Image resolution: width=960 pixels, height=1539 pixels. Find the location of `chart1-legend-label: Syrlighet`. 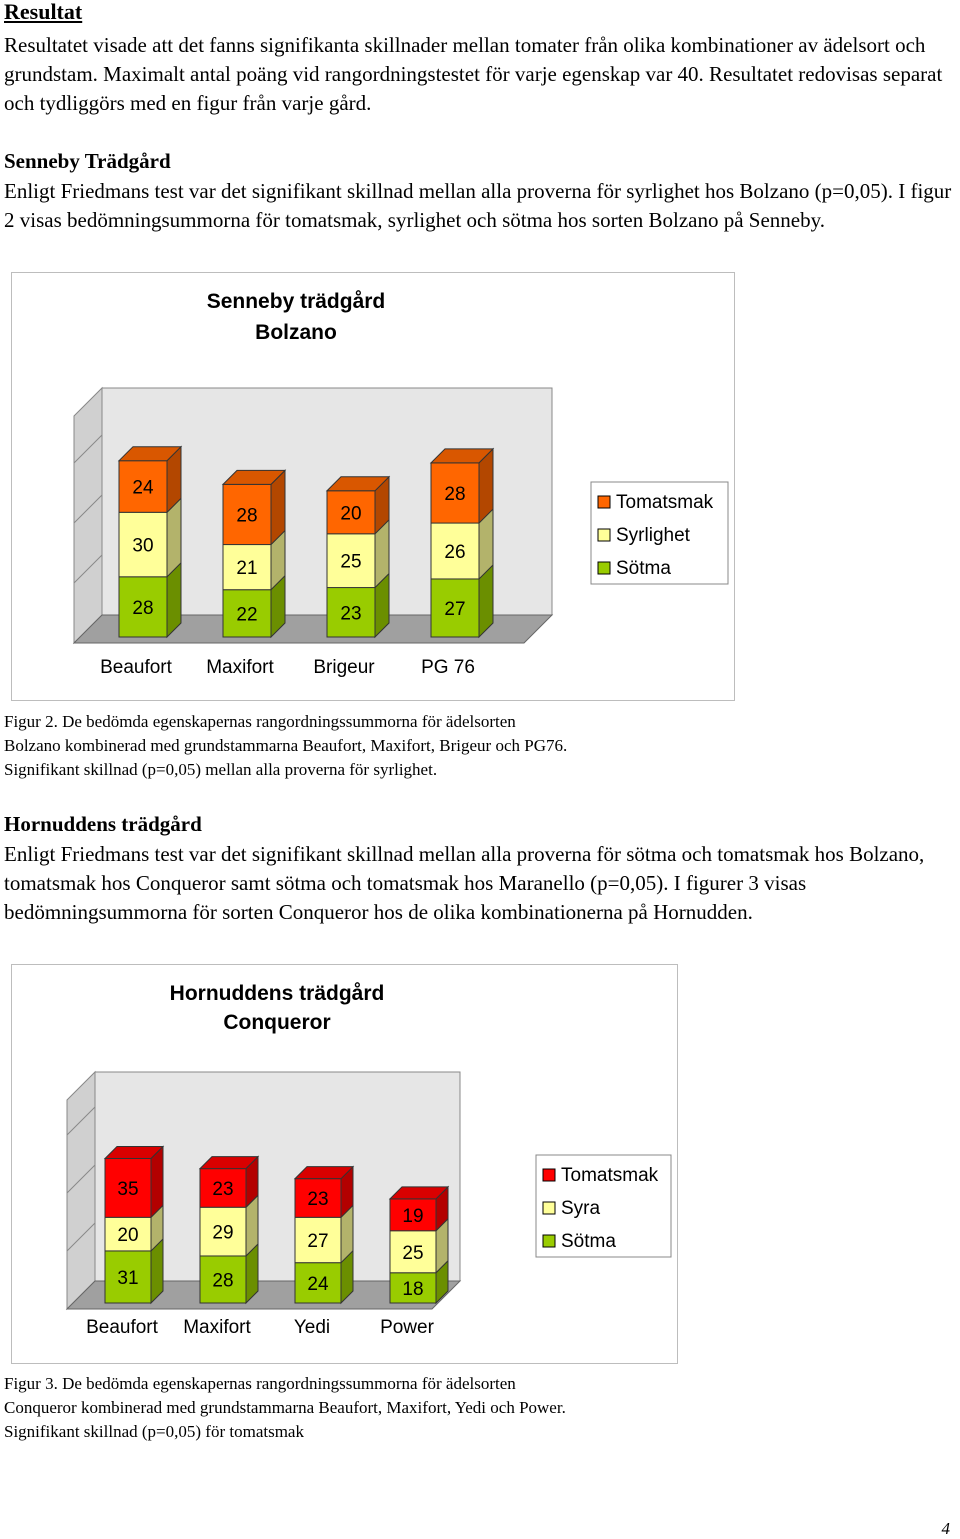

chart1-legend-label: Syrlighet is located at coordinates (653, 535).